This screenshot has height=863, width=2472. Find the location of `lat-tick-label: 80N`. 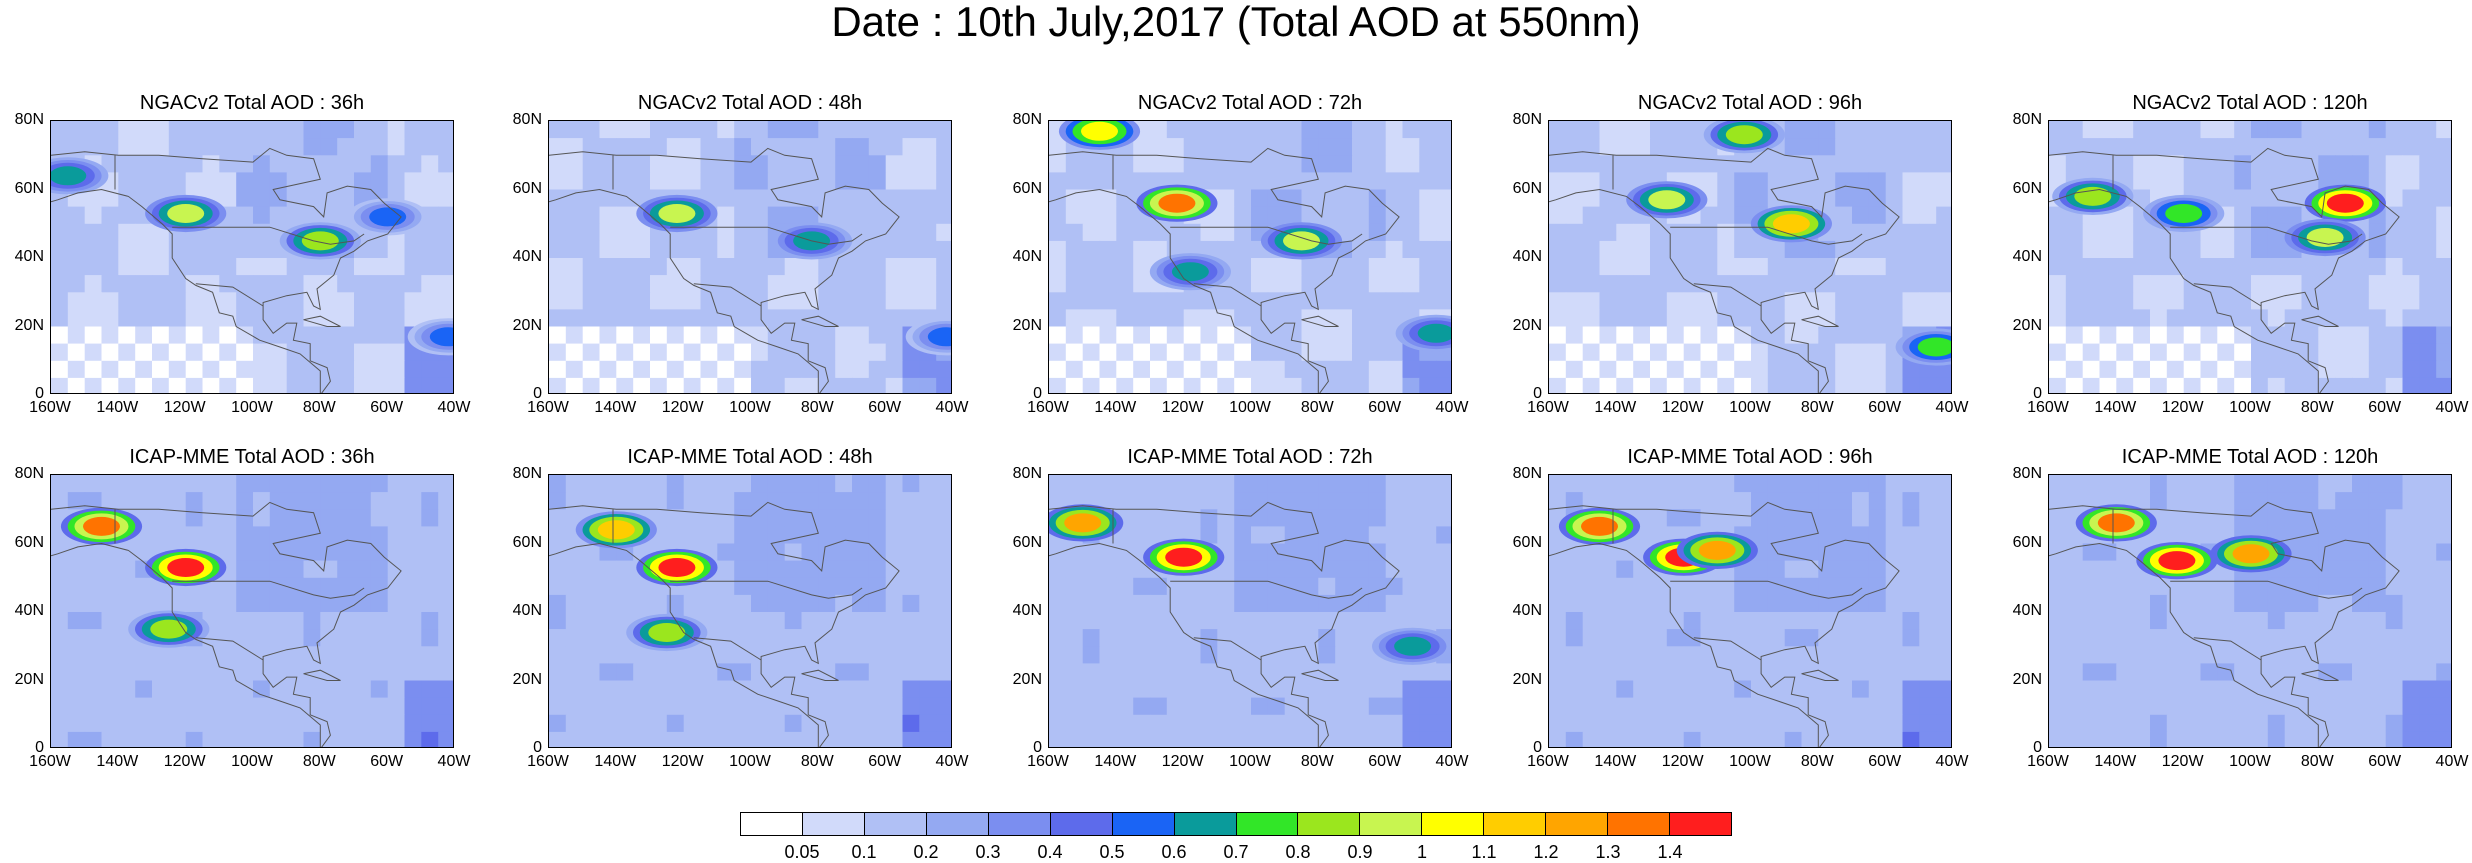

lat-tick-label: 80N is located at coordinates (1527, 473).